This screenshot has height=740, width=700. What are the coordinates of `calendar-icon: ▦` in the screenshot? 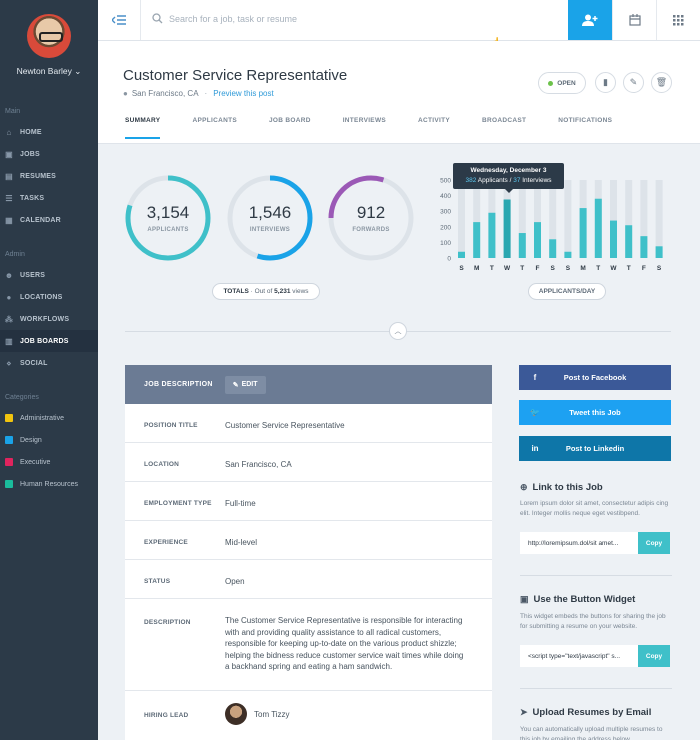 It's located at (9, 220).